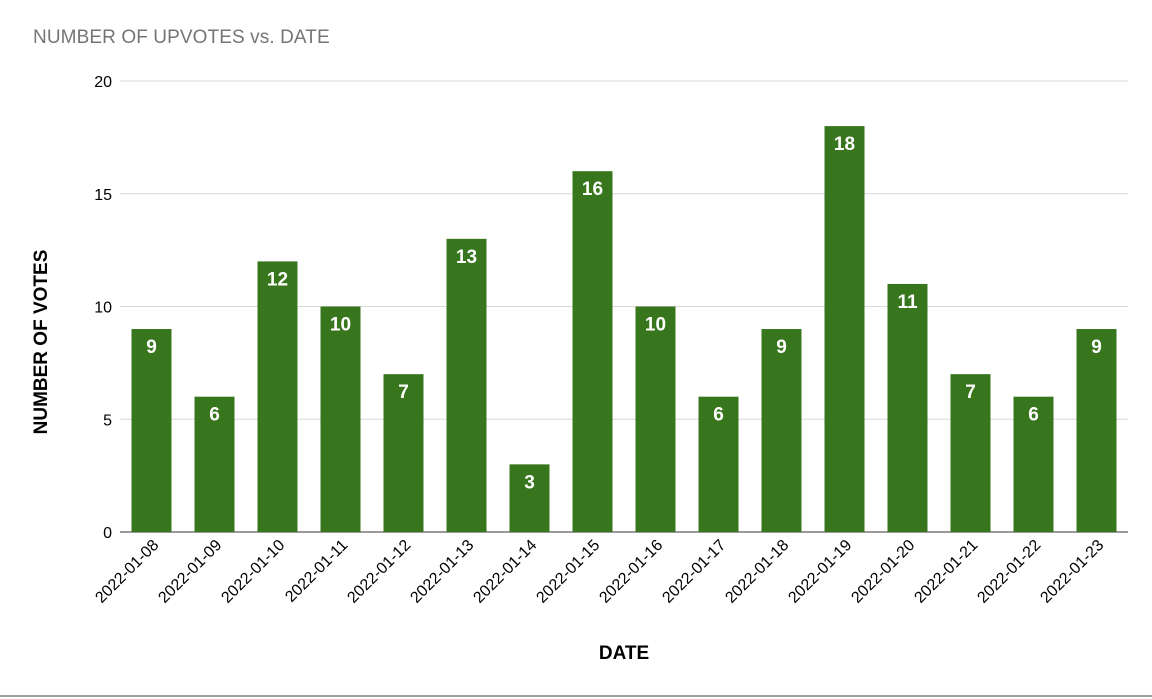 This screenshot has height=699, width=1152. I want to click on chart-title: NUMBER OF UPVOTES vs. DATE, so click(181, 37).